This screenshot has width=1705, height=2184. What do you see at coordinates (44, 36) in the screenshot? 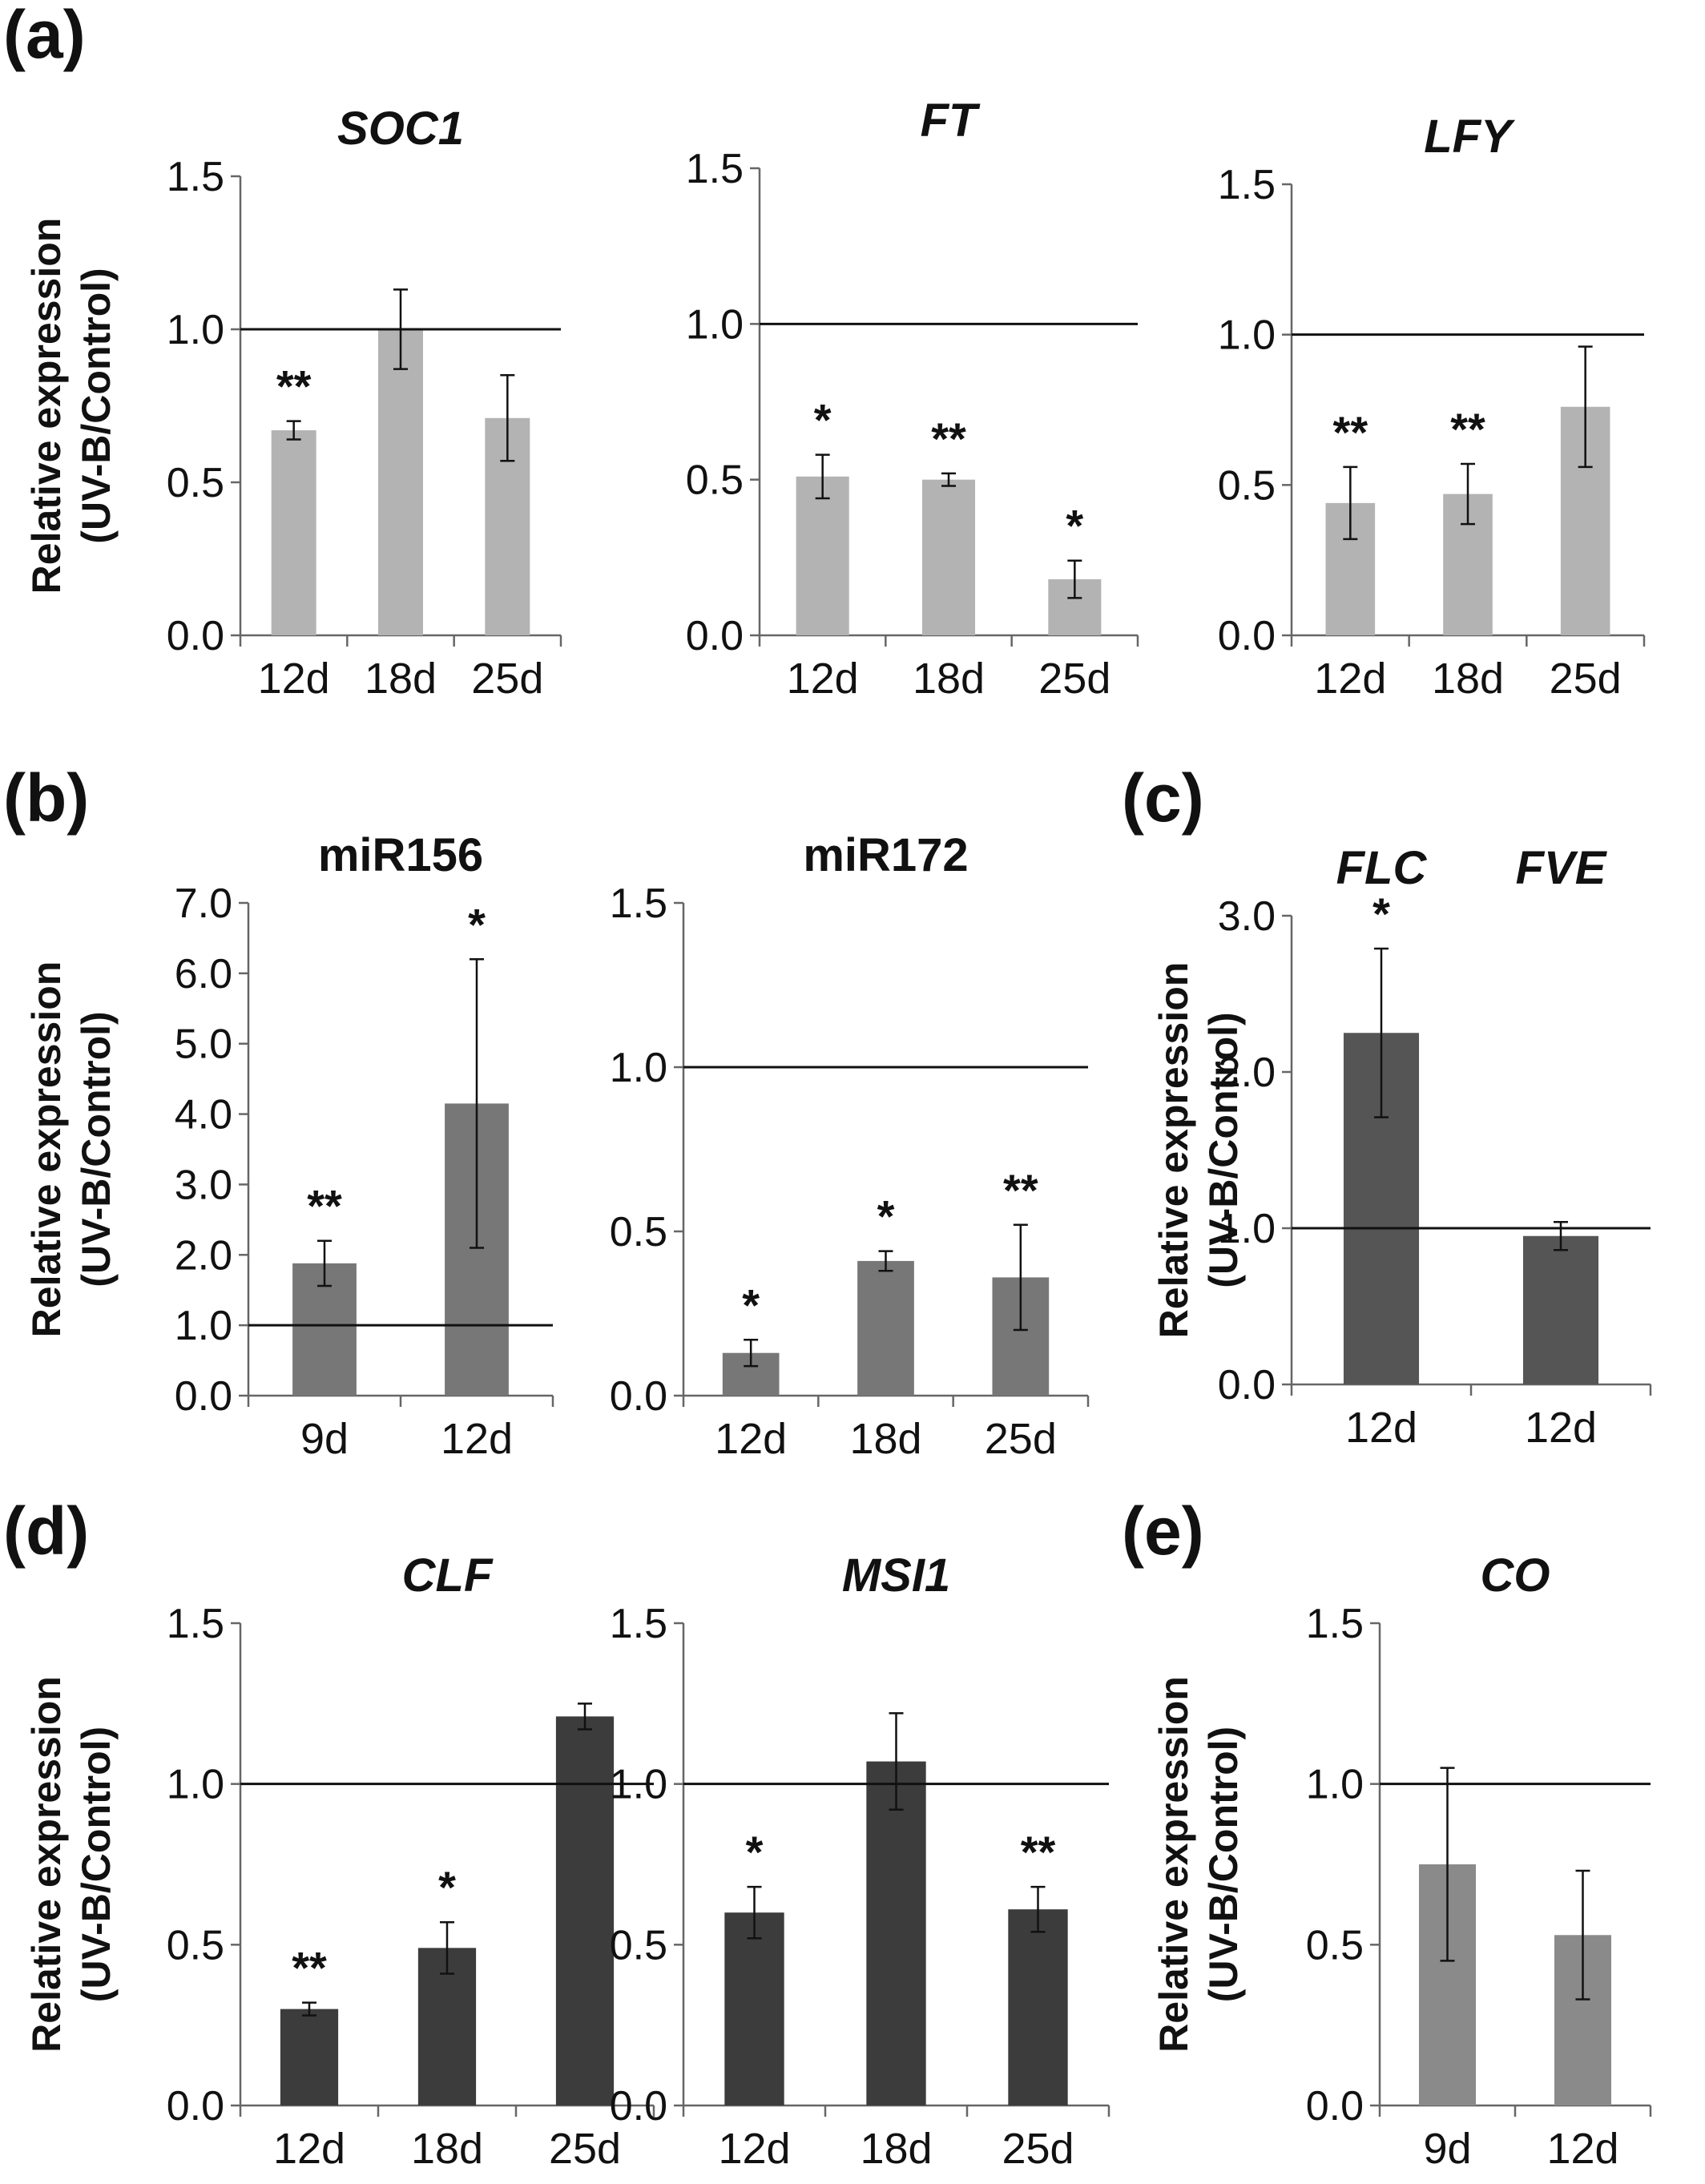
I see `panel-label-a: (a)` at bounding box center [44, 36].